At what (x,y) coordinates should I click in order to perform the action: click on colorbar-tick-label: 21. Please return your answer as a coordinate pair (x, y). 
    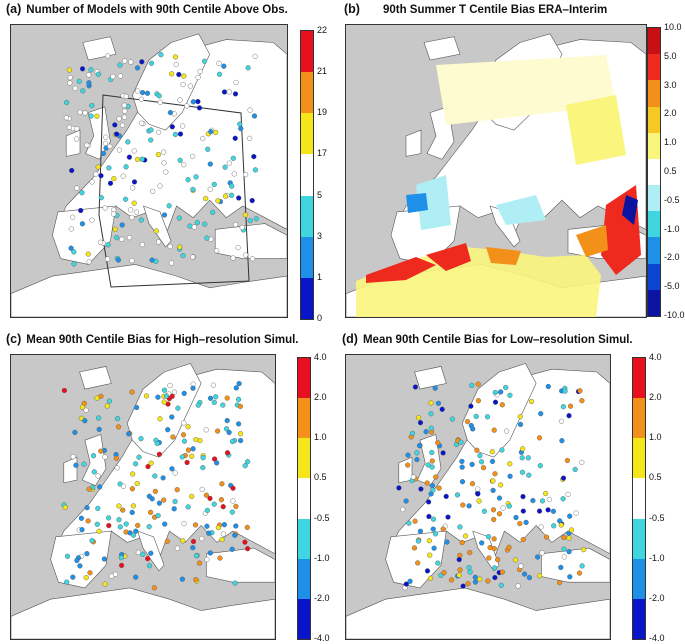
    Looking at the image, I should click on (322, 71).